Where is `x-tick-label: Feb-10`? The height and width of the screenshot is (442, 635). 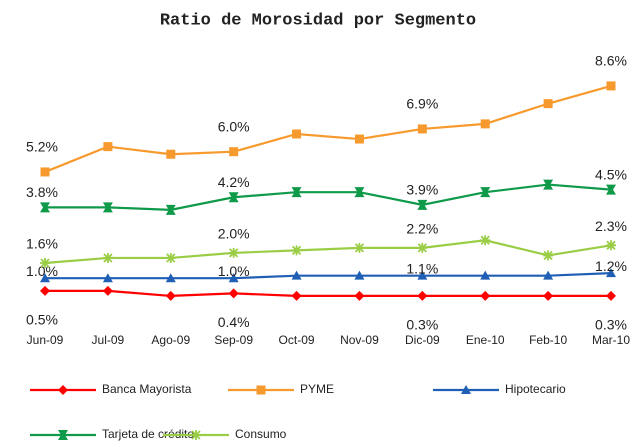
x-tick-label: Feb-10 is located at coordinates (548, 340).